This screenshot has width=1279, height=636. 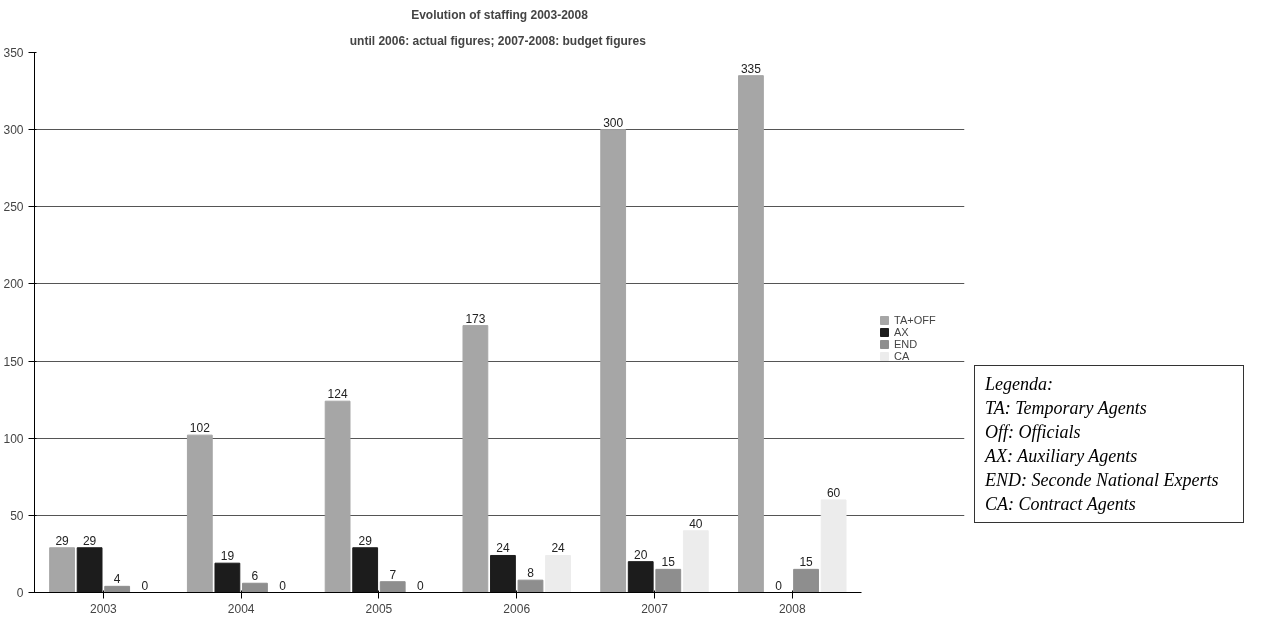 What do you see at coordinates (613, 122) in the screenshot?
I see `data-label: 300` at bounding box center [613, 122].